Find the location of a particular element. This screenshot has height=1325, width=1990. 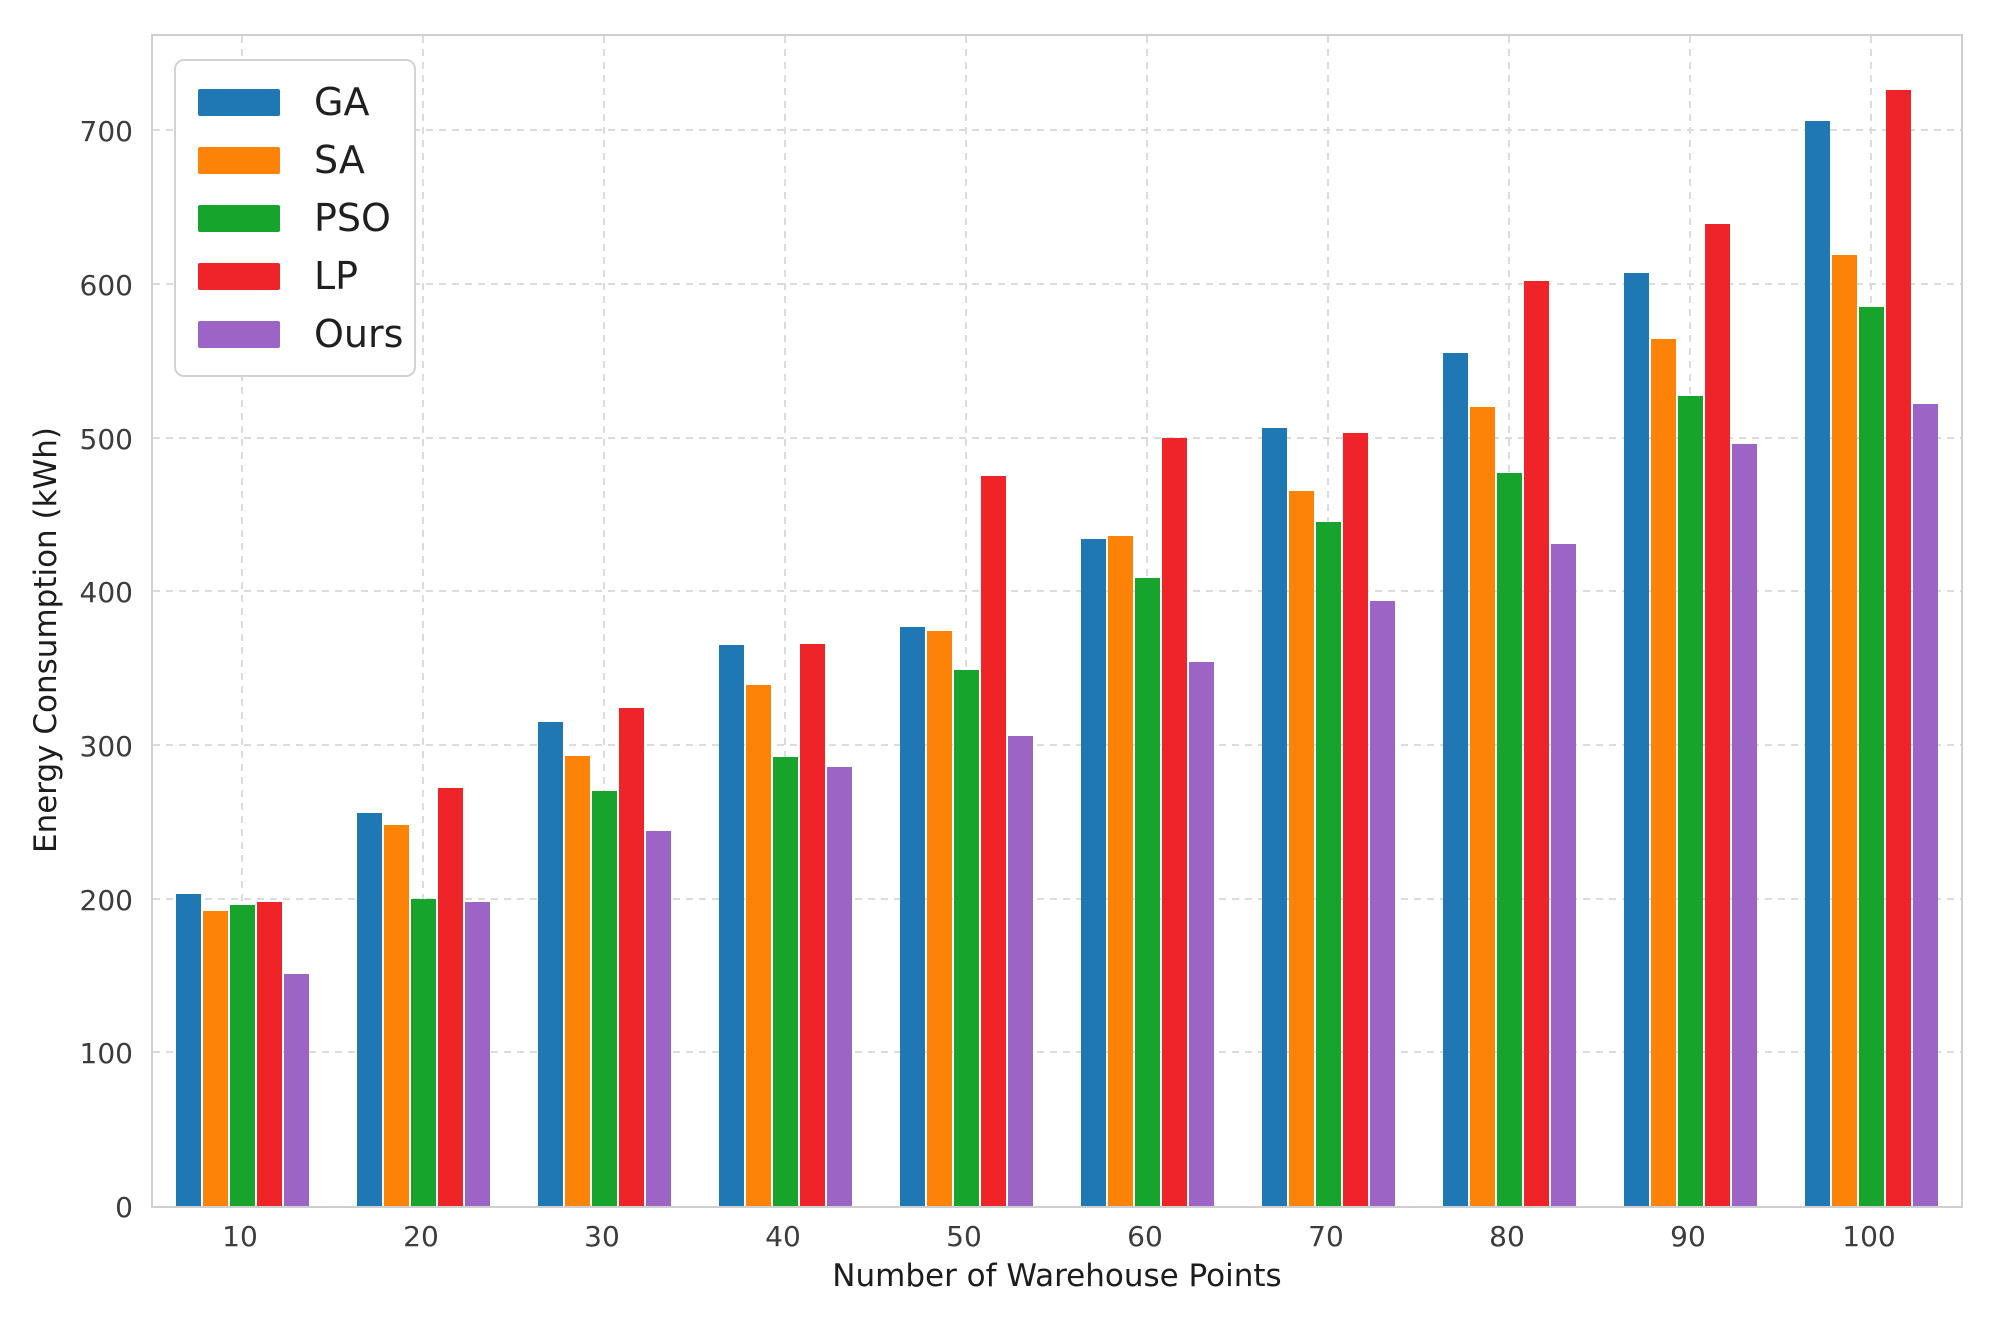

x-tick-label-30: 30 is located at coordinates (602, 1236).